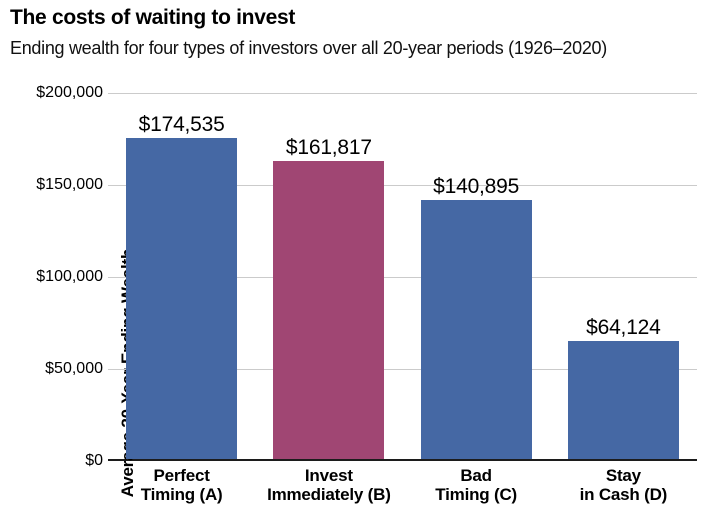 The image size is (712, 521). What do you see at coordinates (329, 485) in the screenshot?
I see `x-tick-label: Invest Immediately (B)` at bounding box center [329, 485].